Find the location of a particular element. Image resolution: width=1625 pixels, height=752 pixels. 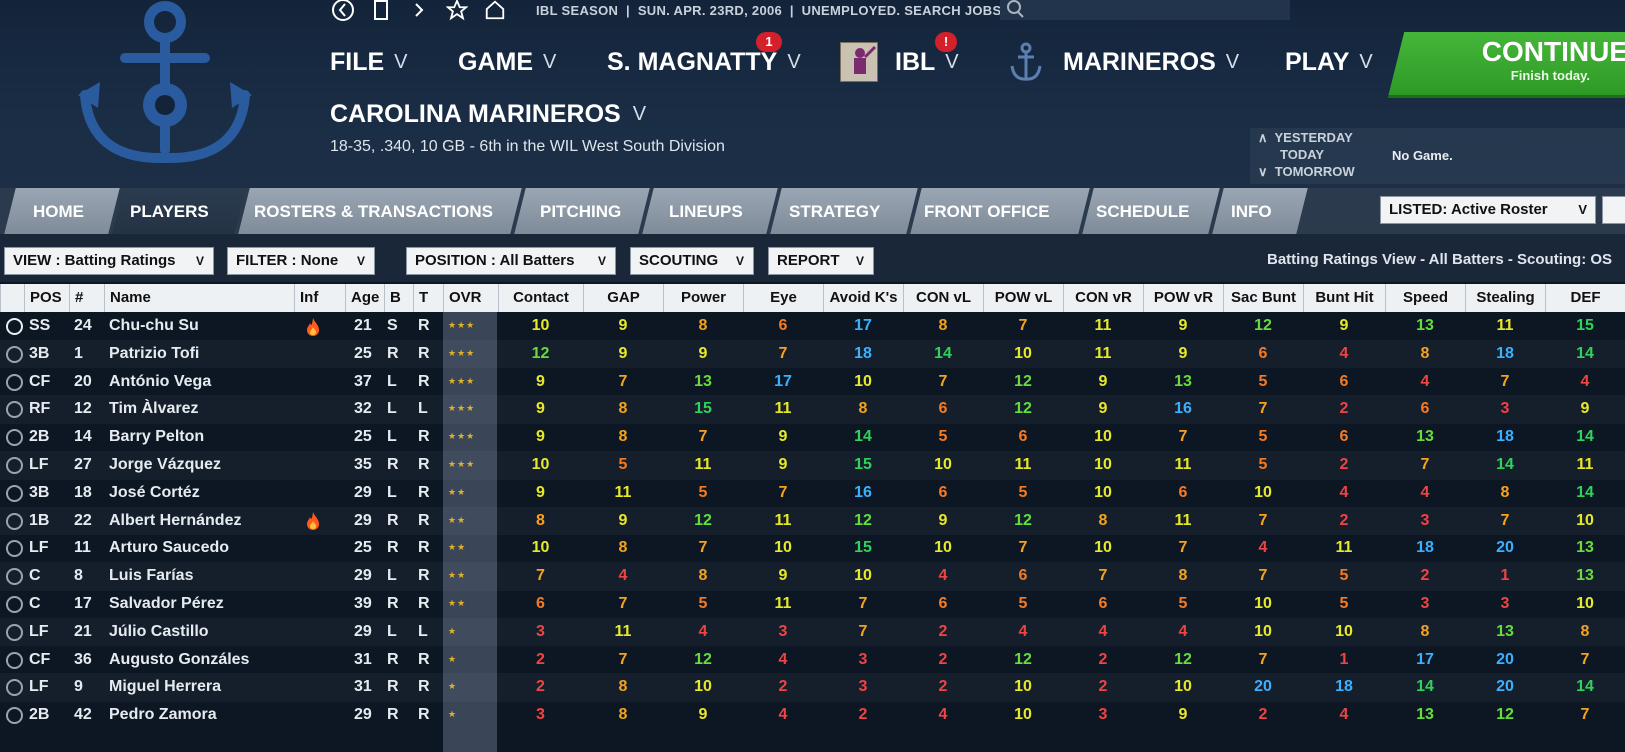

menu-file: FILE V is located at coordinates (369, 62).